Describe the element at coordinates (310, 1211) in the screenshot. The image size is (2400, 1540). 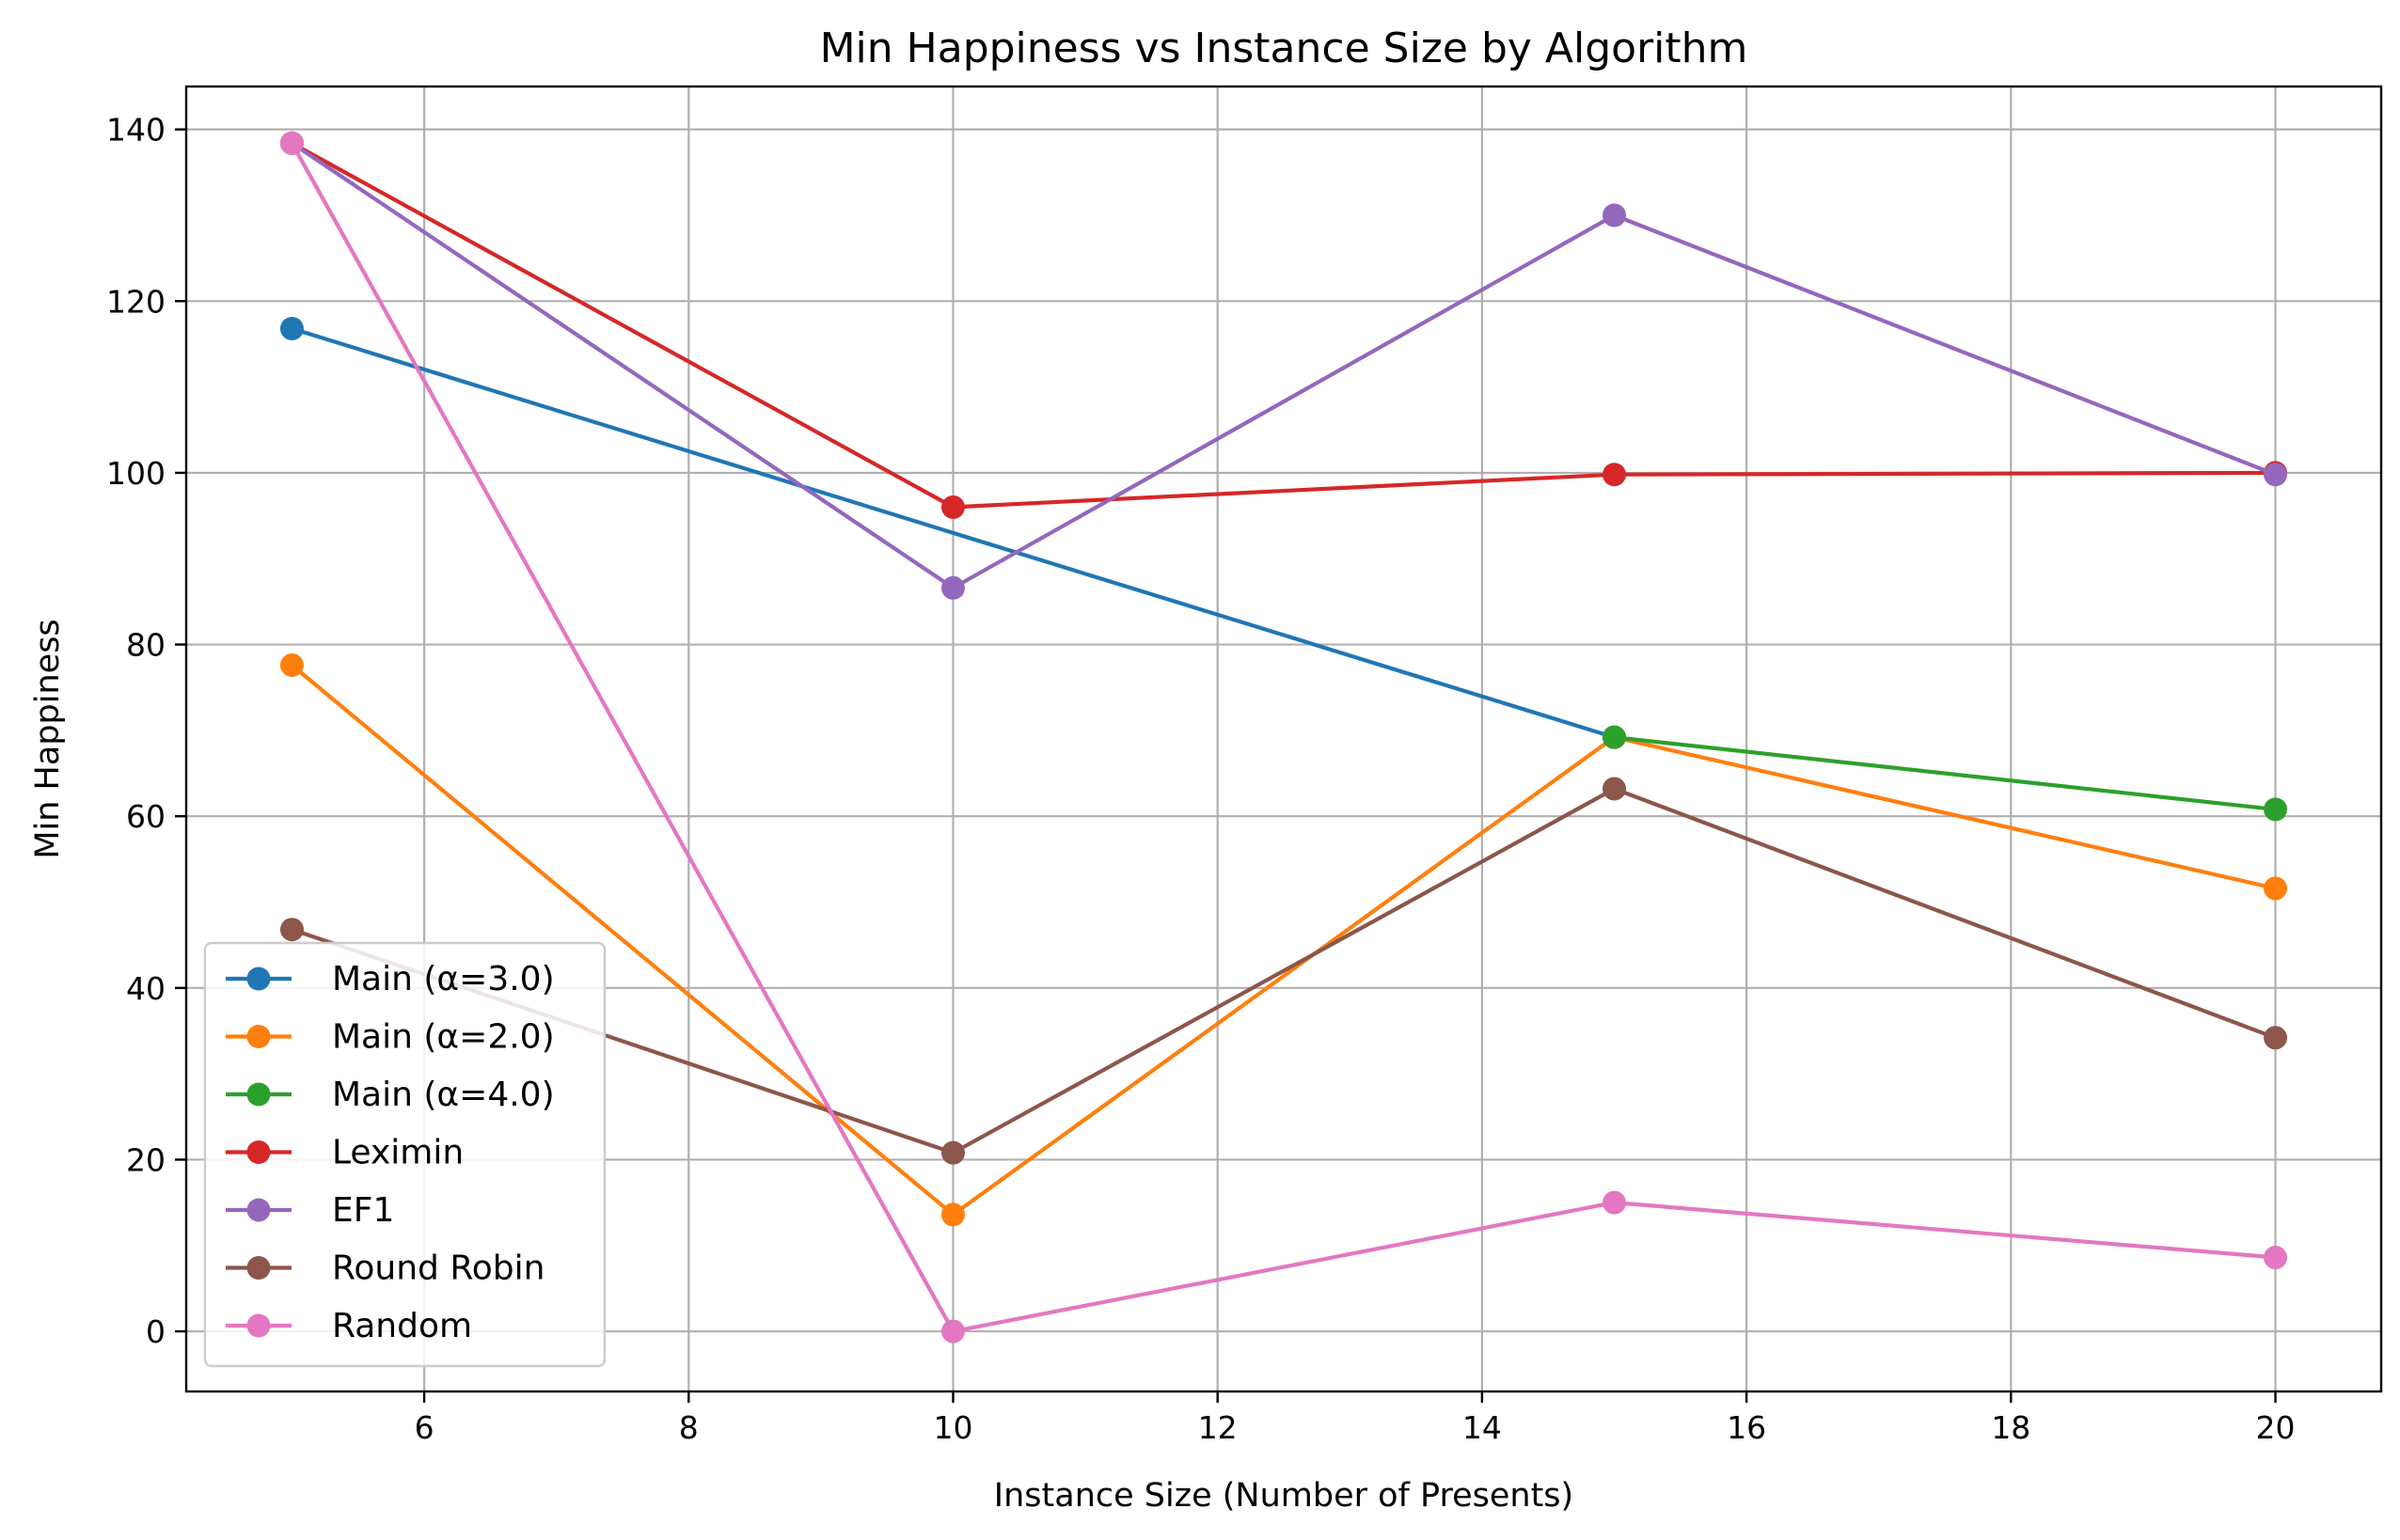
I see `legend-item: EF1` at that location.